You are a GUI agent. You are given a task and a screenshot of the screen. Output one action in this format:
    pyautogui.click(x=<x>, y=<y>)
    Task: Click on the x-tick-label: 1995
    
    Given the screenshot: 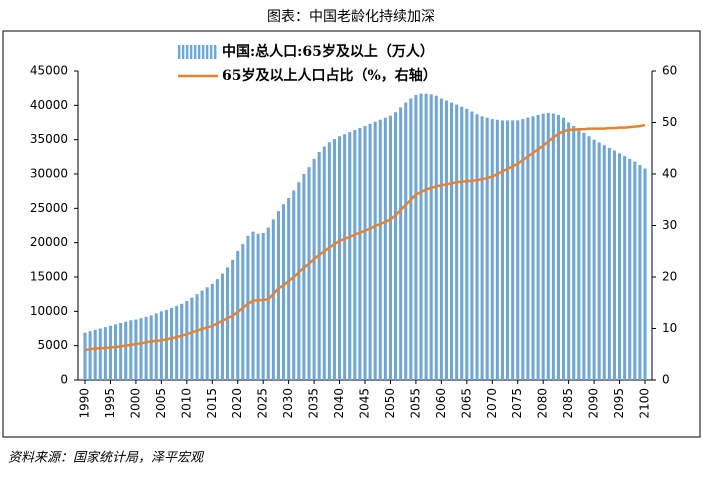 What is the action you would take?
    pyautogui.click(x=110, y=403)
    